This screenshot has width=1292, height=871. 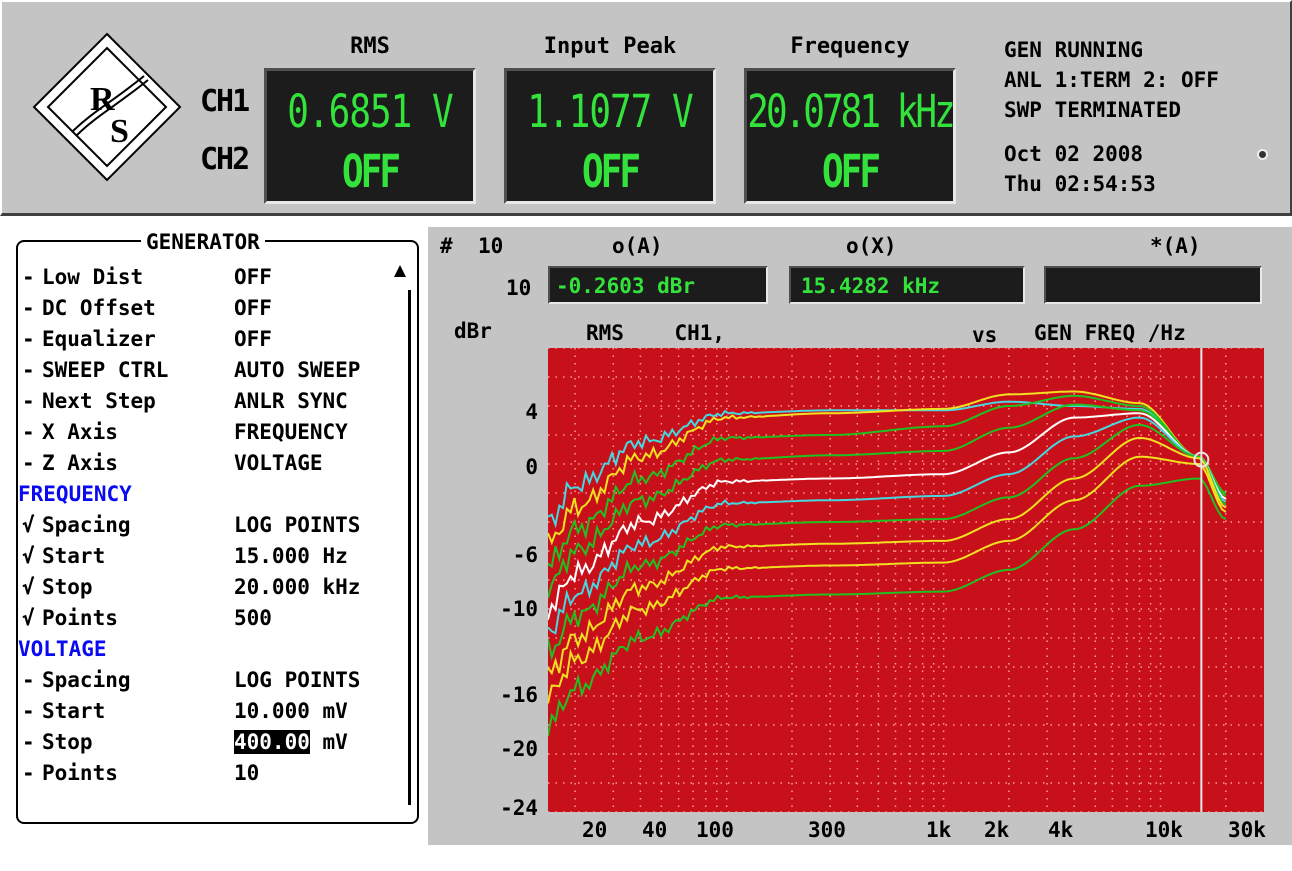 What do you see at coordinates (400, 271) in the screenshot?
I see `scroll-up-icon` at bounding box center [400, 271].